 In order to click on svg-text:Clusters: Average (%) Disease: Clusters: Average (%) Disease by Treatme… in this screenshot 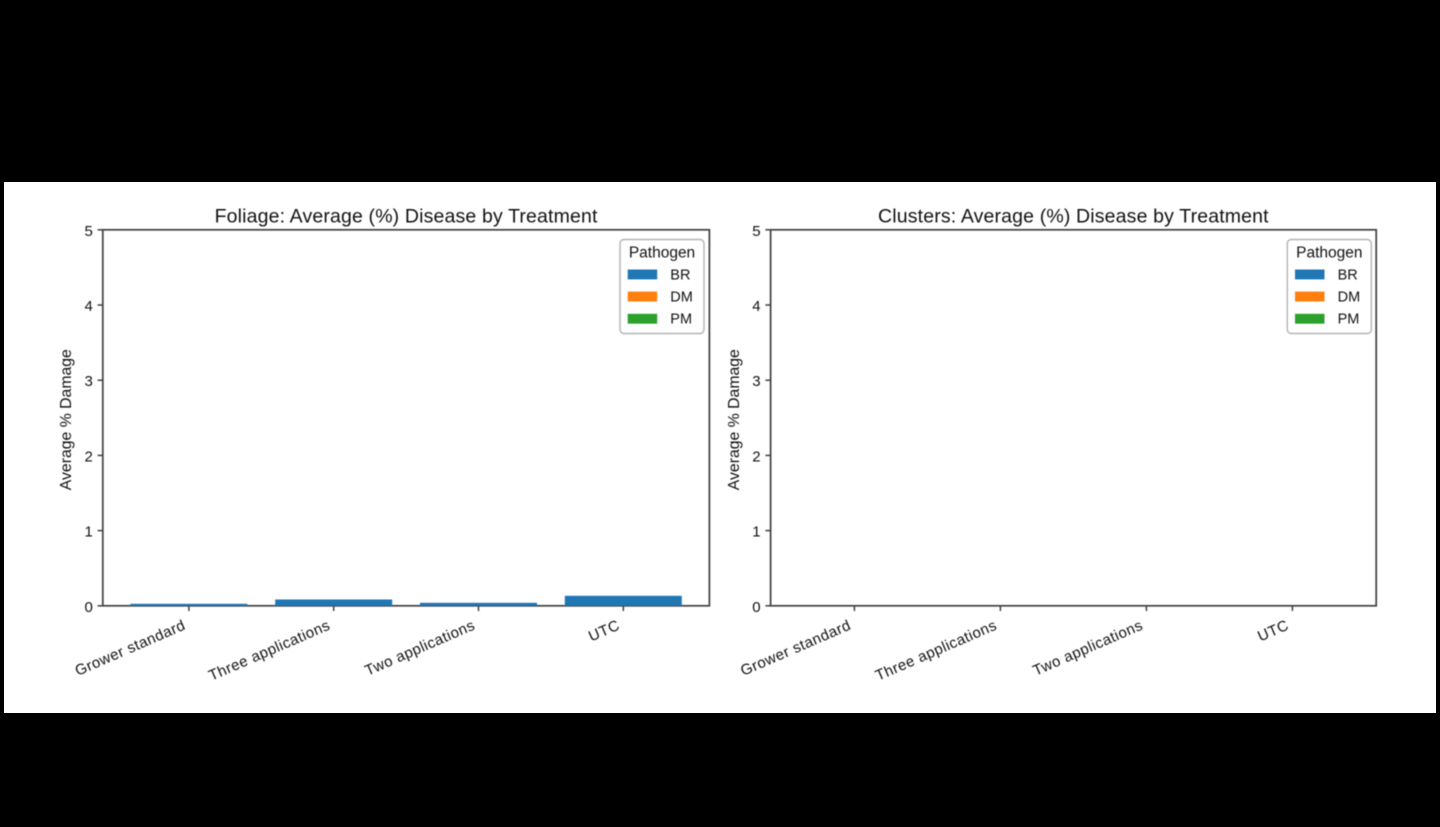, I will do `click(1073, 217)`.